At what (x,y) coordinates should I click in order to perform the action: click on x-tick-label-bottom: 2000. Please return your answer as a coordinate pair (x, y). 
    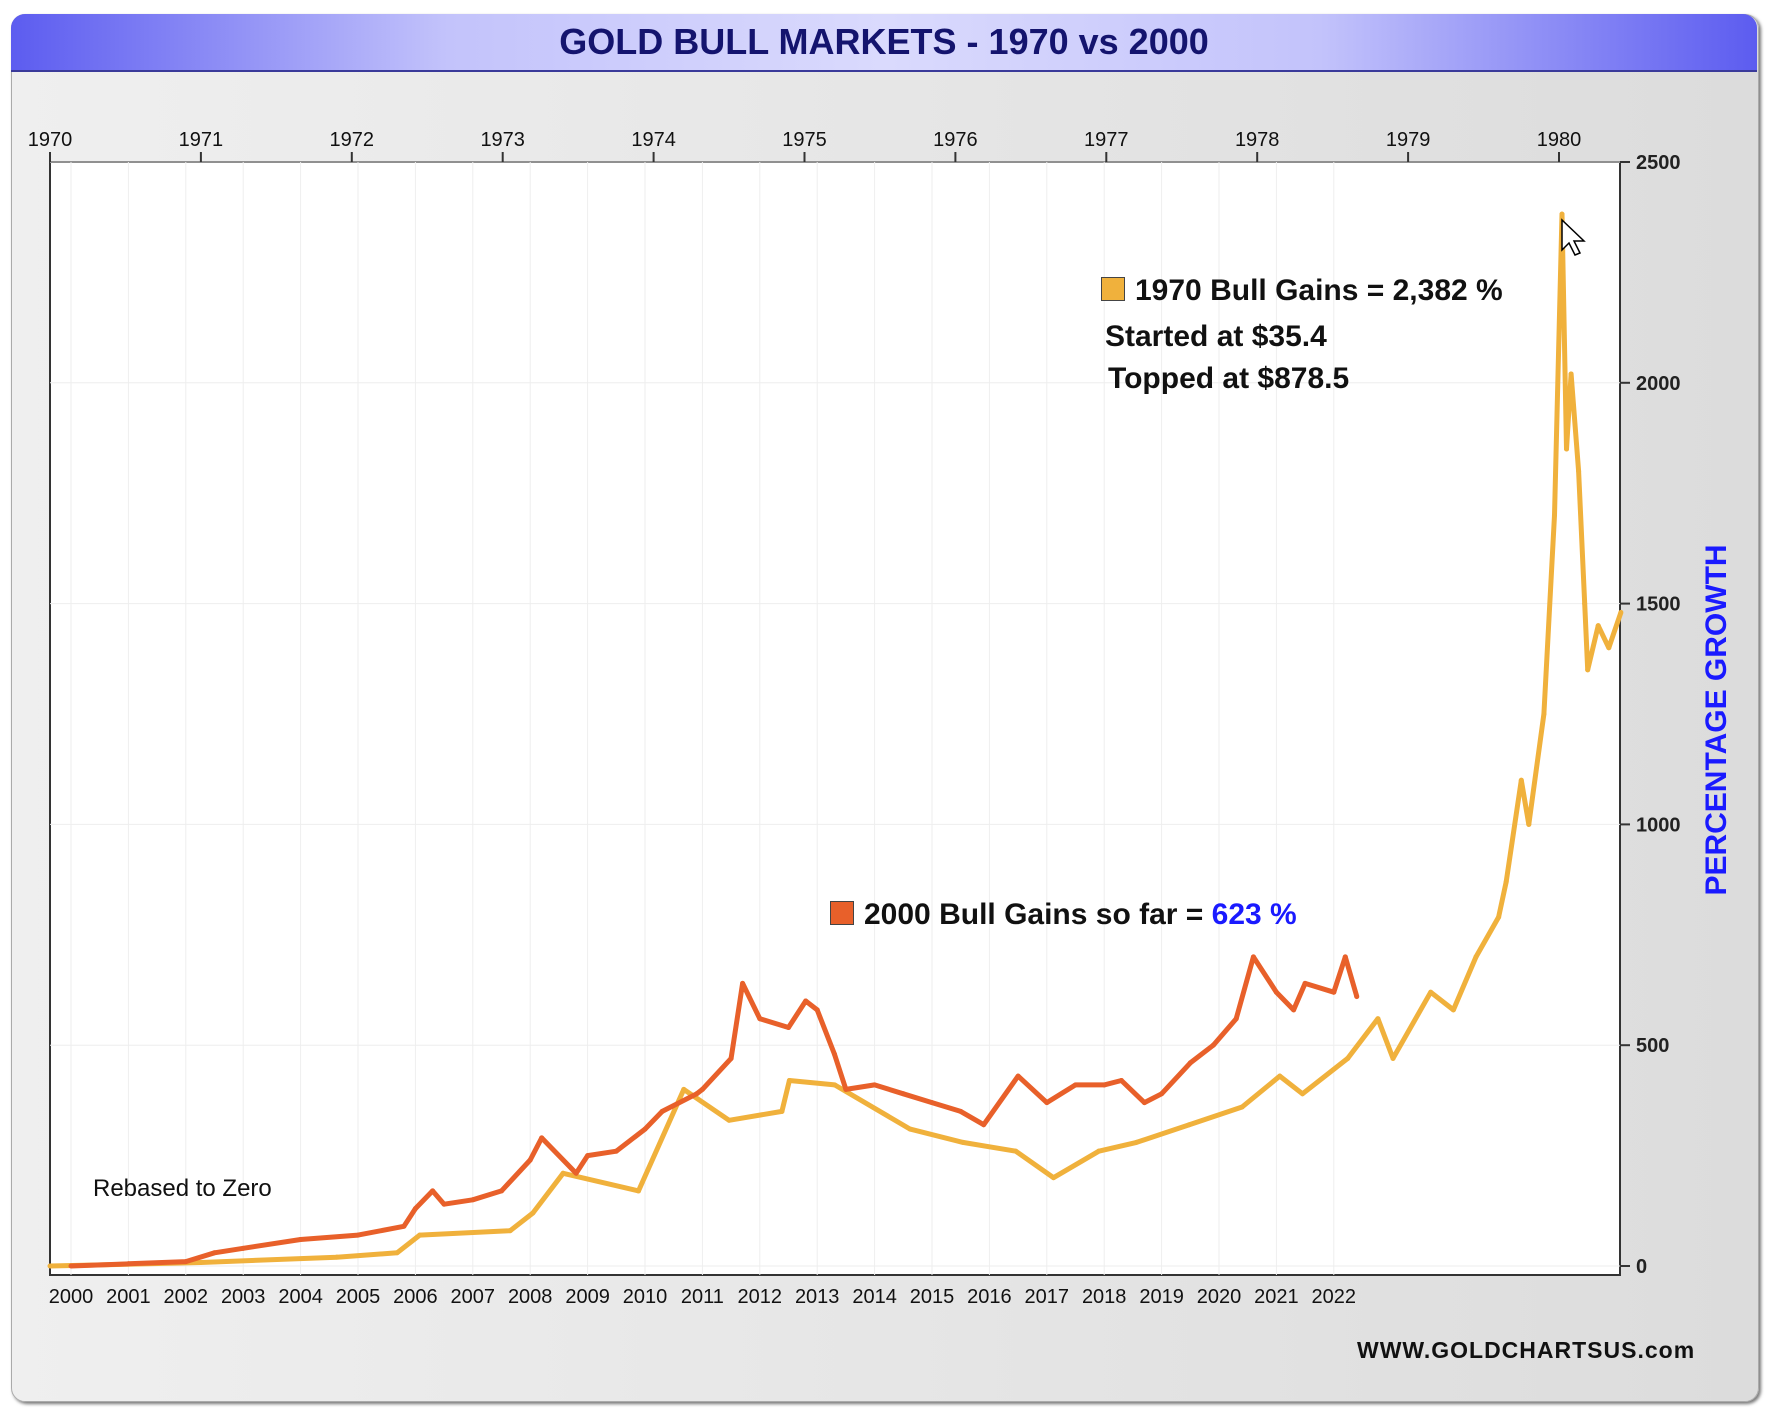
    Looking at the image, I should click on (71, 1297).